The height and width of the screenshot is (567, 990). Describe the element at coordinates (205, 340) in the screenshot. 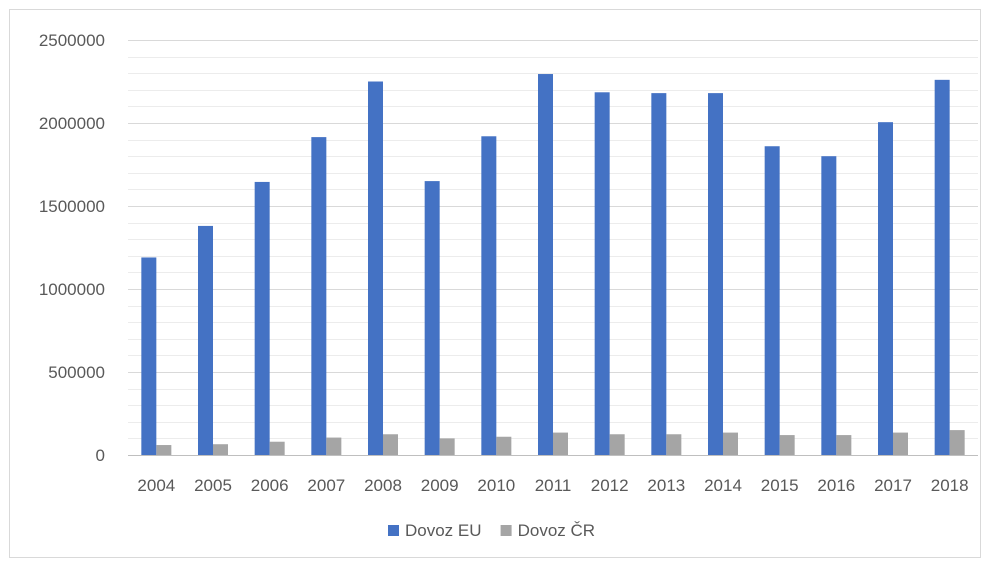

I see `bar-dovoz-eu-2005` at that location.